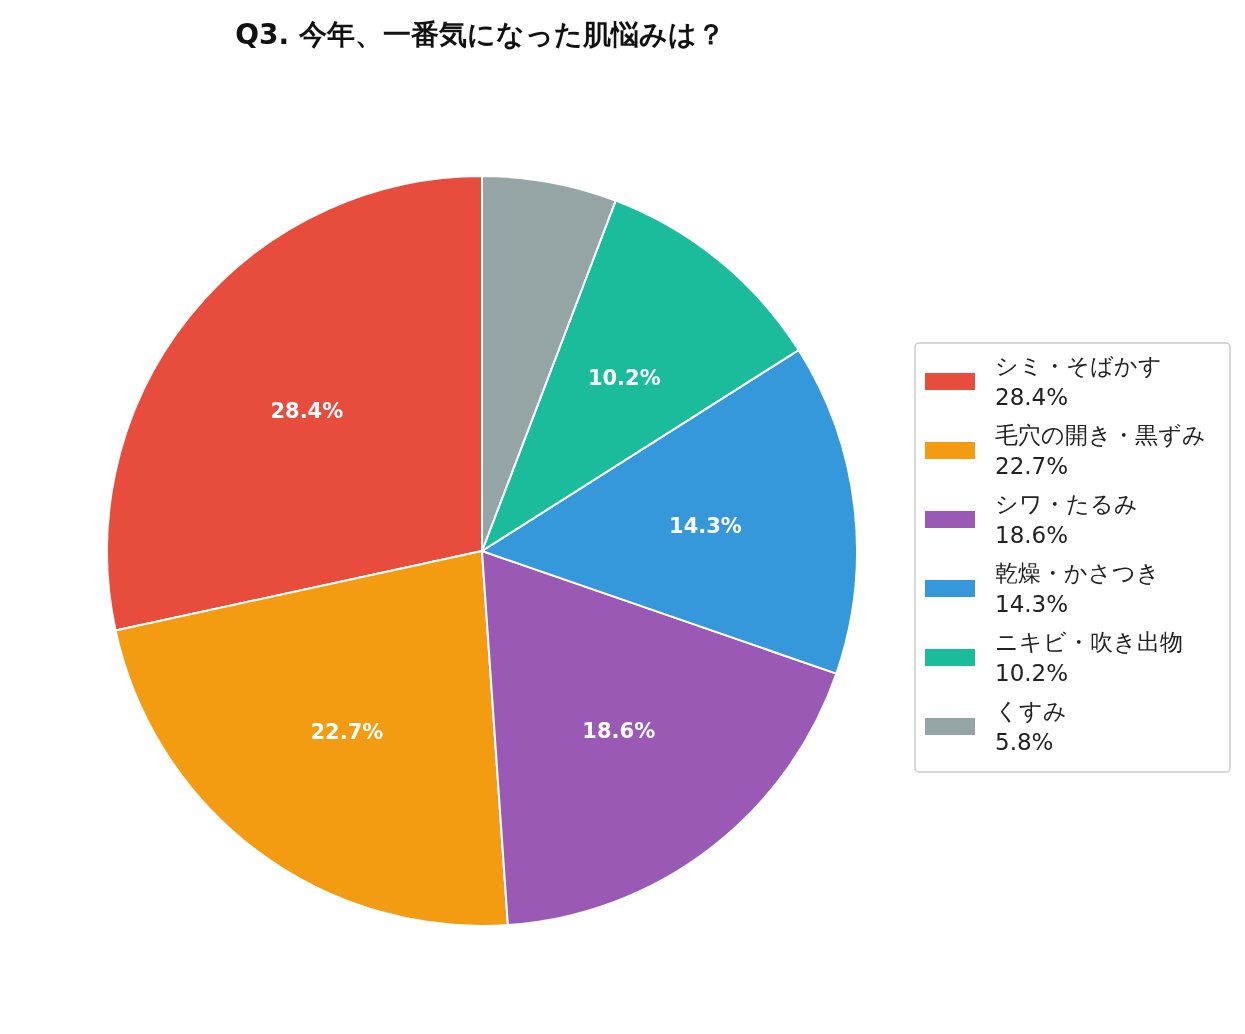  I want to click on data-label: 14.3%, so click(705, 525).